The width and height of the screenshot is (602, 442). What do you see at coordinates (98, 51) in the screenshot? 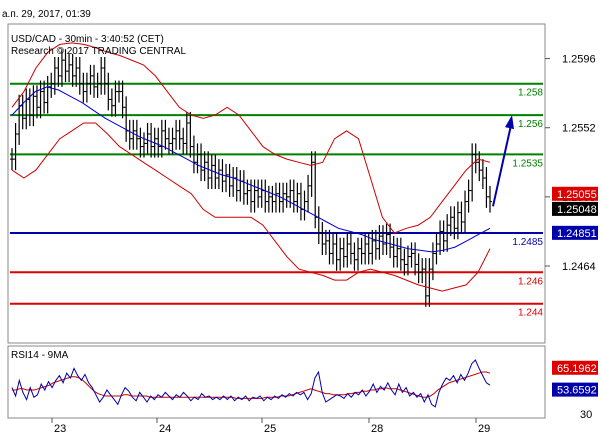
I see `copyright-label: Research © 2017 TRADING CENTRAL` at bounding box center [98, 51].